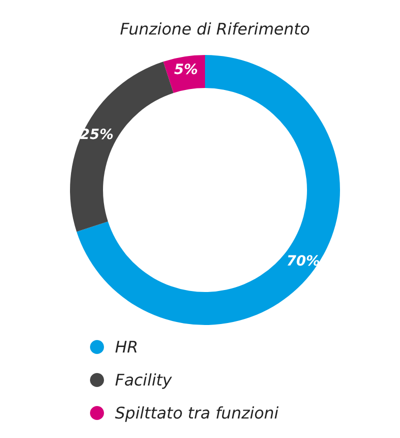  Describe the element at coordinates (197, 413) in the screenshot. I see `legend-label: Spilttato tra funzioni` at that location.